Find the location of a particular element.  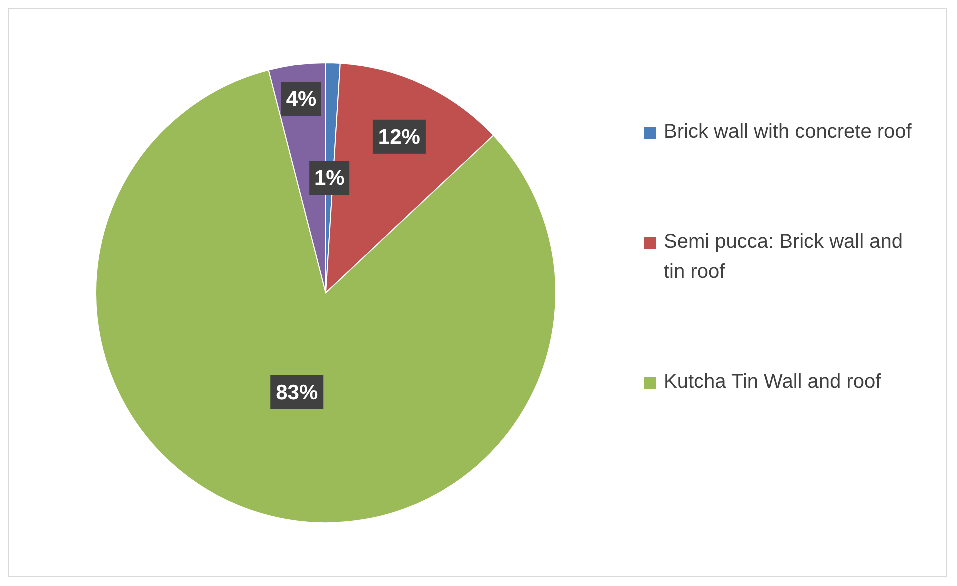

legend-label: Semi pucca: Brick wall and tin roof is located at coordinates (783, 257).